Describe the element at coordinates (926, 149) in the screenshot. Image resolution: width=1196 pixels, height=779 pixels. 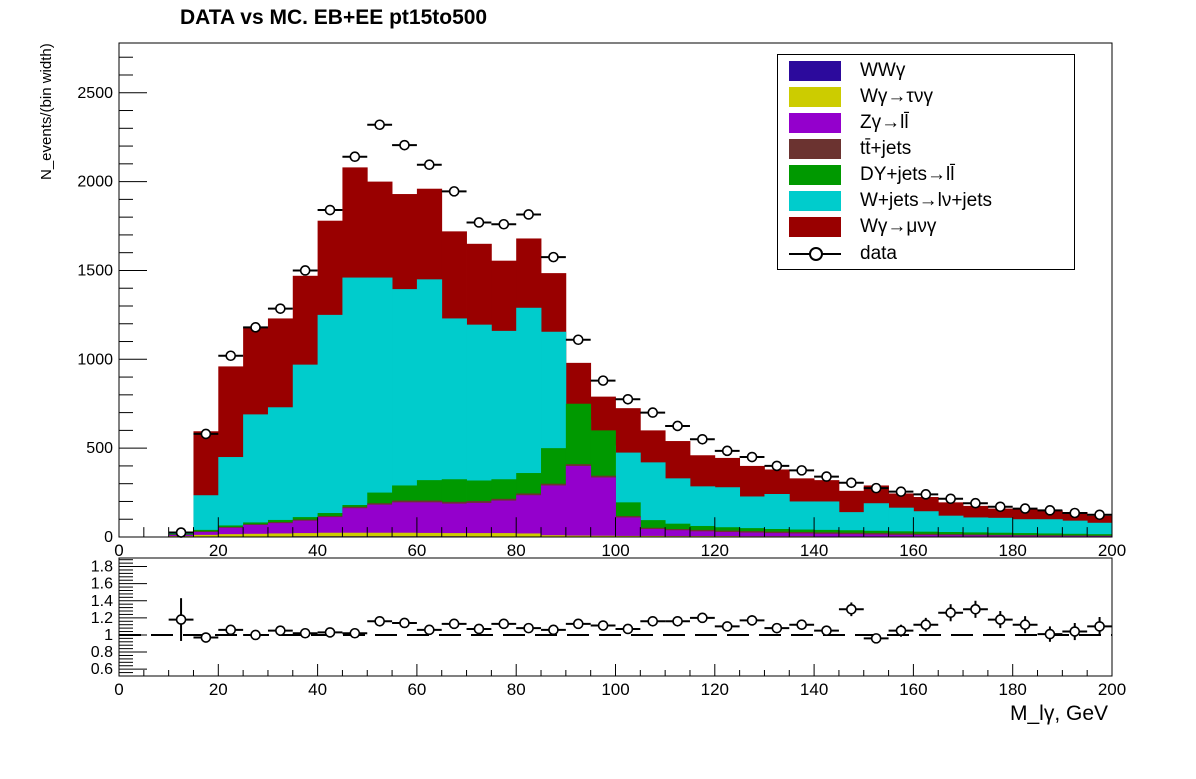
I see `legend-item-ttbar-jets: tt̄+jets` at that location.